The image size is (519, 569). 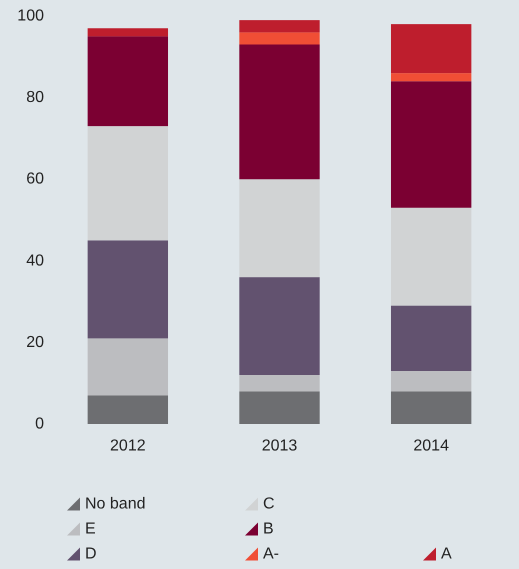 What do you see at coordinates (91, 554) in the screenshot?
I see `legend-label: D` at bounding box center [91, 554].